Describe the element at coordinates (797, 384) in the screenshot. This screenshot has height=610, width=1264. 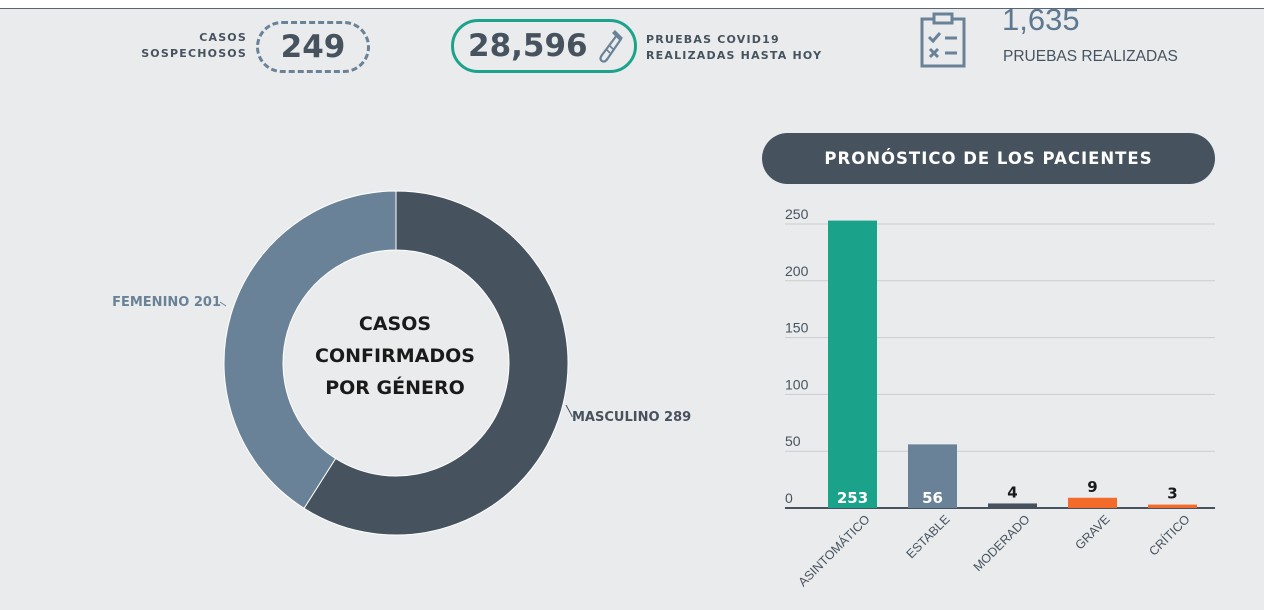
I see `y-tick-label: 100` at that location.